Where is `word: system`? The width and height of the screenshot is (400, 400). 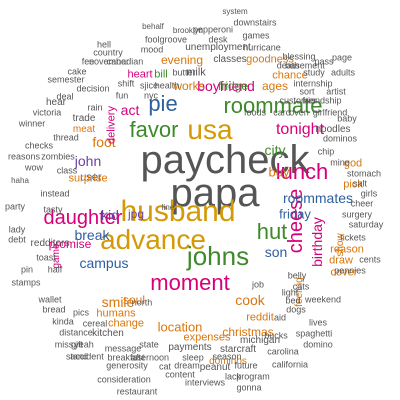
word: system is located at coordinates (235, 11).